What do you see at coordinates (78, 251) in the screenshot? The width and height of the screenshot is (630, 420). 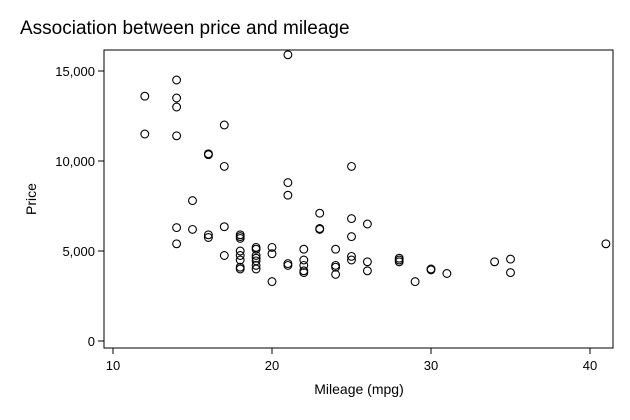 I see `y-tick-label: 5,000` at bounding box center [78, 251].